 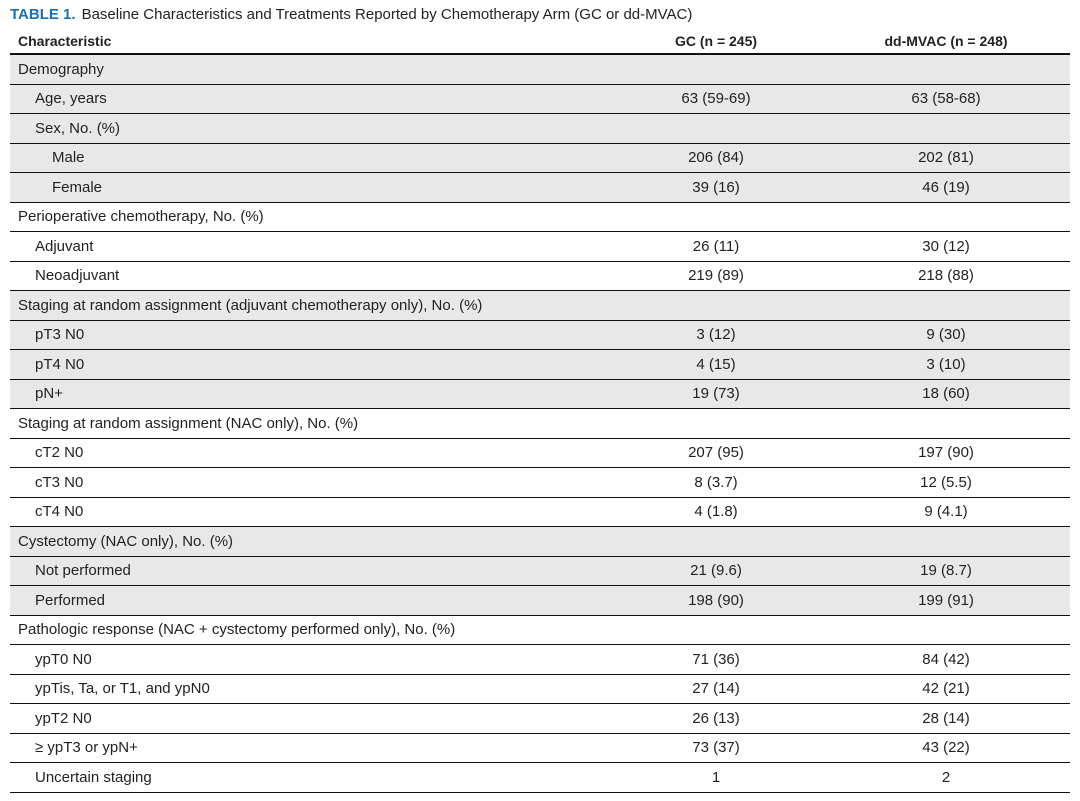 I want to click on table-cell: Neoadjuvant, so click(x=77, y=276).